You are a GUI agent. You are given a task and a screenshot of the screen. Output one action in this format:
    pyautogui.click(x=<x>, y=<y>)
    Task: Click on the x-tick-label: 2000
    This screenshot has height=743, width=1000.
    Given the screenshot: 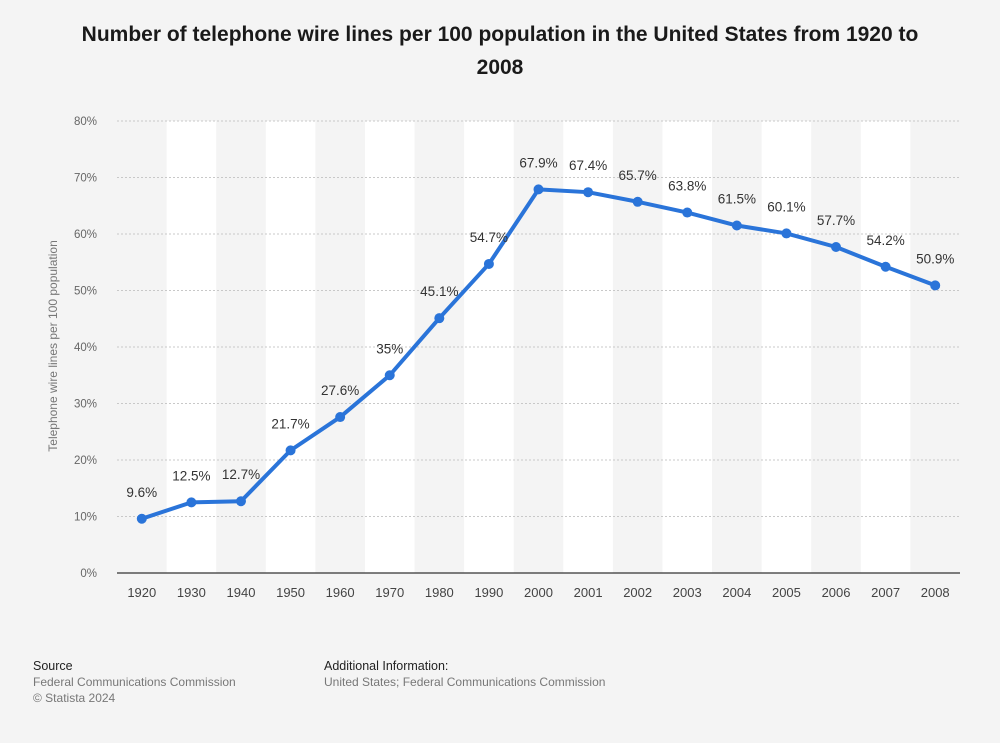 What is the action you would take?
    pyautogui.click(x=538, y=592)
    